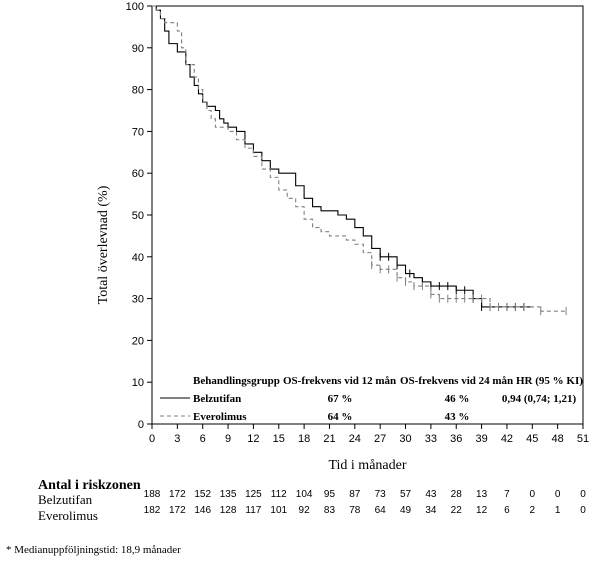 The height and width of the screenshot is (564, 592). What do you see at coordinates (355, 510) in the screenshot?
I see `risk-count: 78` at bounding box center [355, 510].